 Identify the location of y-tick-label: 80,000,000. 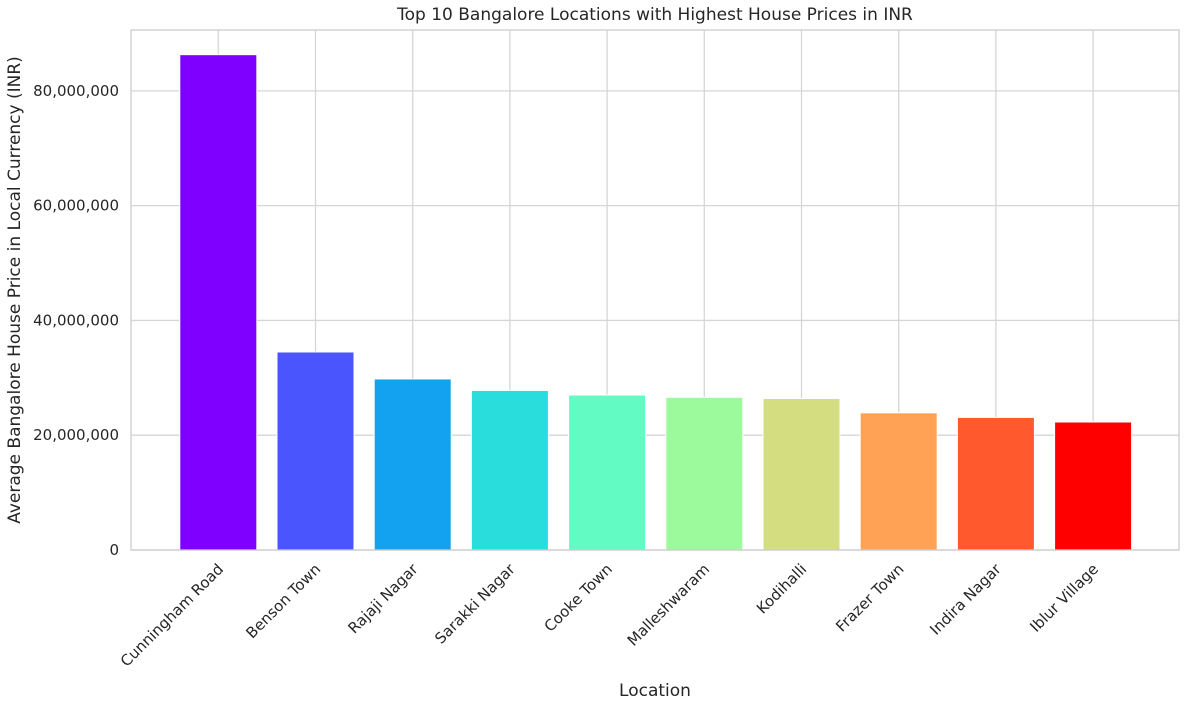
(76, 91).